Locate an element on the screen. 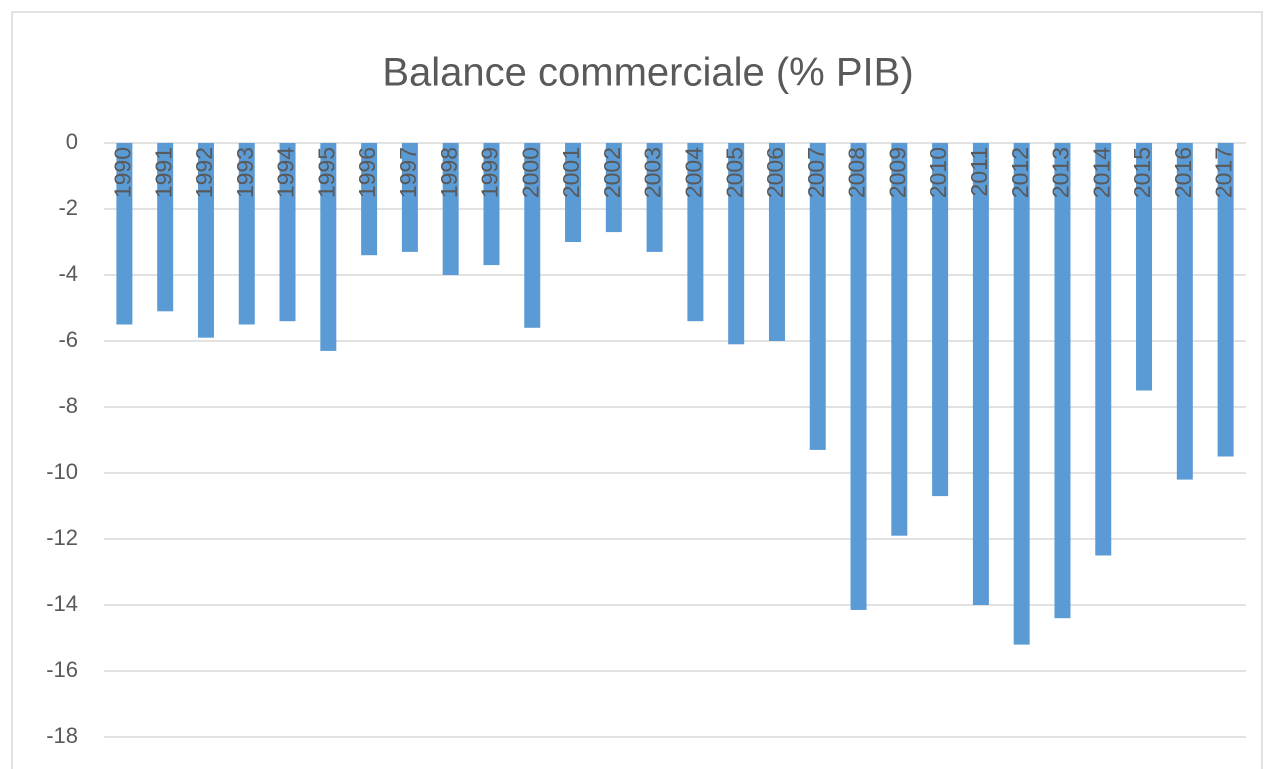 This screenshot has height=769, width=1273. x-tick-label: 1992 is located at coordinates (204, 172).